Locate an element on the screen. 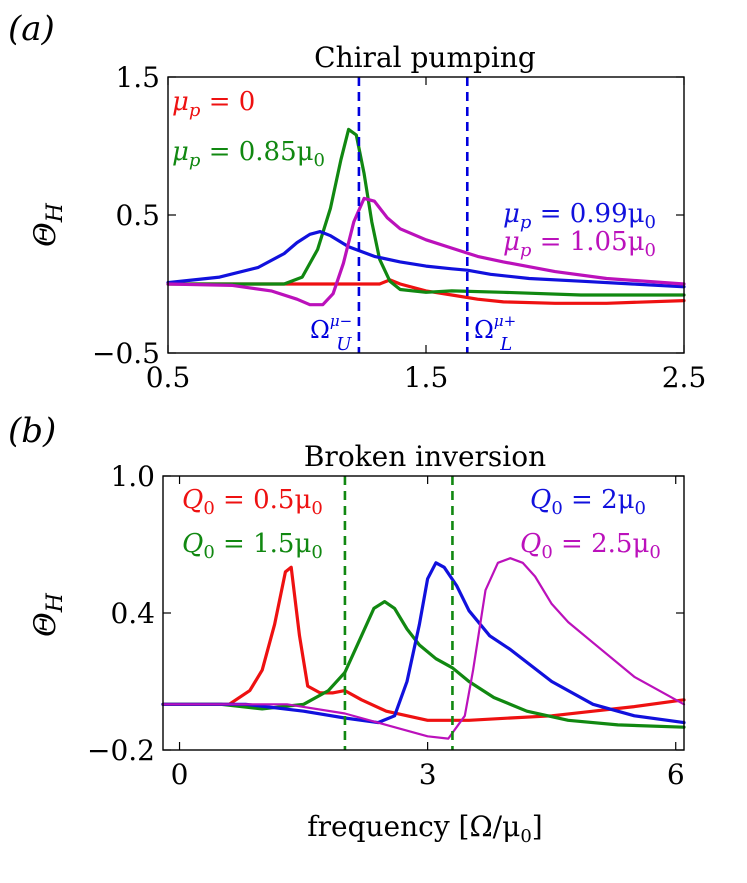 This screenshot has width=747, height=883. panel-b-legend-q0-15: Q0 = 1.5μ0 is located at coordinates (252, 546).